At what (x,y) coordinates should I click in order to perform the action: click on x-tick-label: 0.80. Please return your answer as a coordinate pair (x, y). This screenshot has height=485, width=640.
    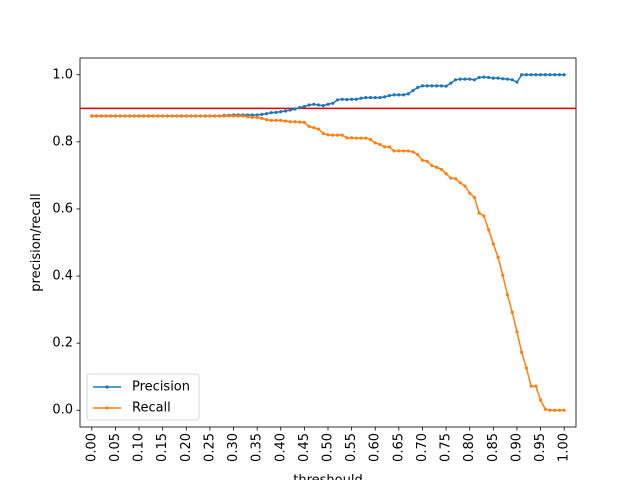
    Looking at the image, I should click on (469, 447).